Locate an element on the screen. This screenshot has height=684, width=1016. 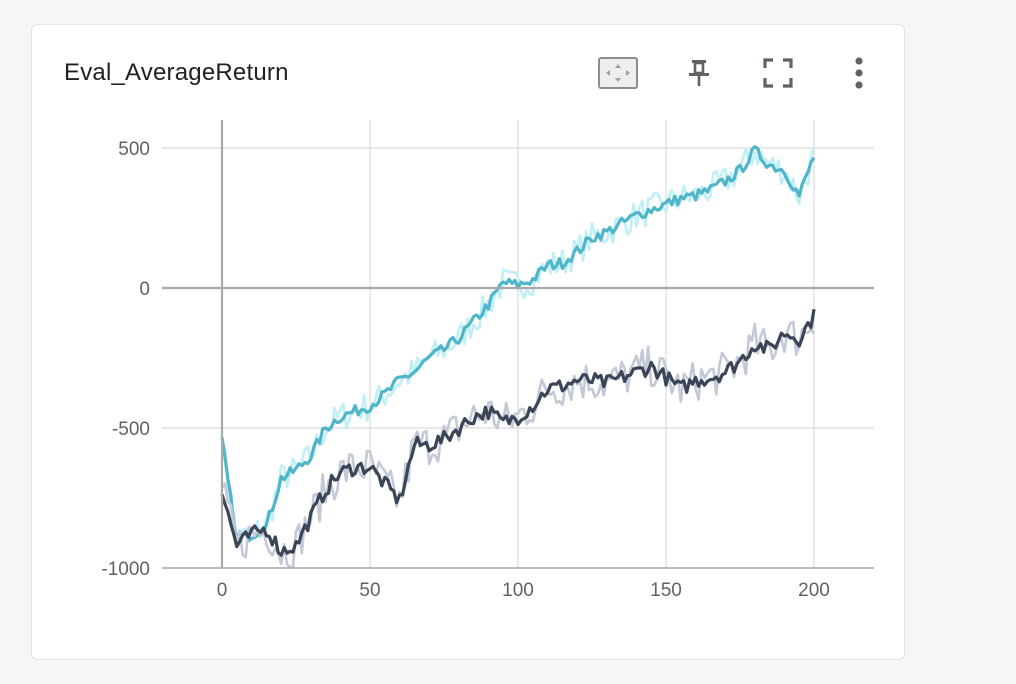
fit-to-data-icon is located at coordinates (618, 73).